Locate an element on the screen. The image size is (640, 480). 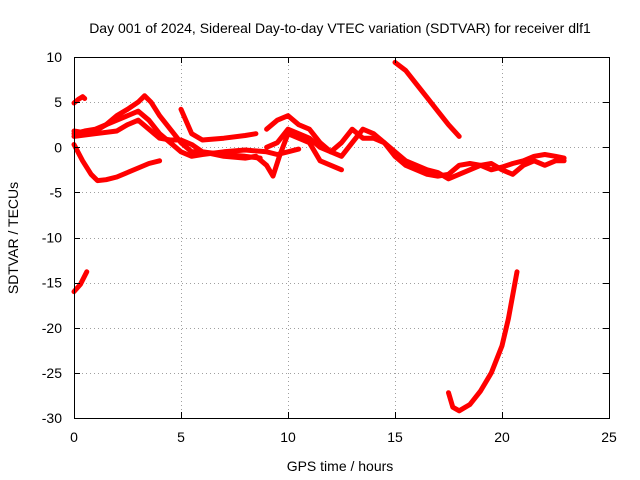
y-tick-label: -15 is located at coordinates (52, 283).